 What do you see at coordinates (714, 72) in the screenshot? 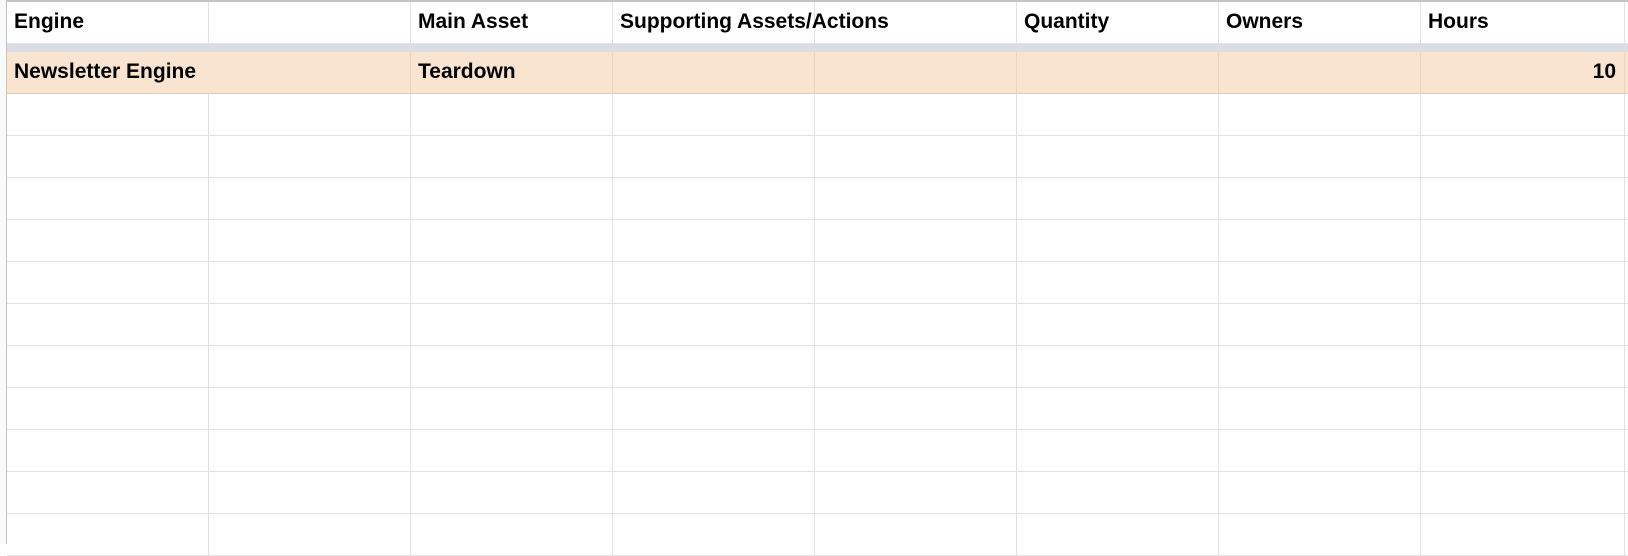
I see `cell-supporting-assets` at bounding box center [714, 72].